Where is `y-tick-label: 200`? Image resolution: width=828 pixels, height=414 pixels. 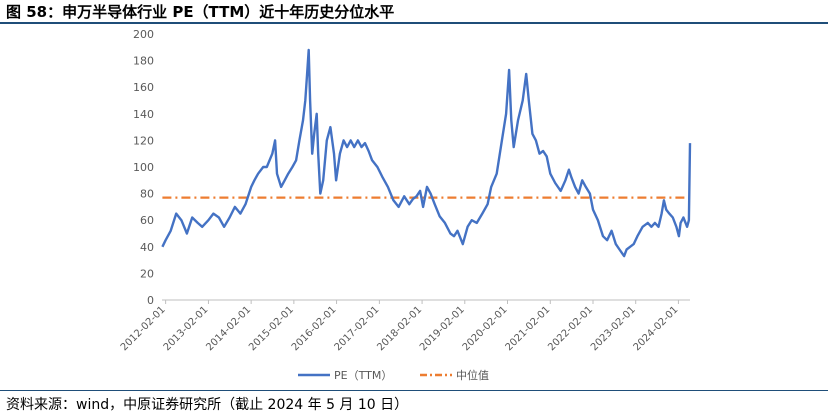 y-tick-label: 200 is located at coordinates (143, 34).